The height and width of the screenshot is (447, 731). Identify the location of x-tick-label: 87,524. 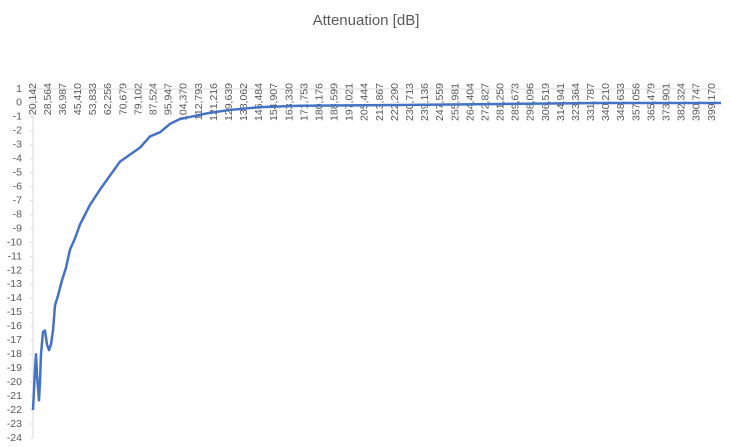
(153, 99).